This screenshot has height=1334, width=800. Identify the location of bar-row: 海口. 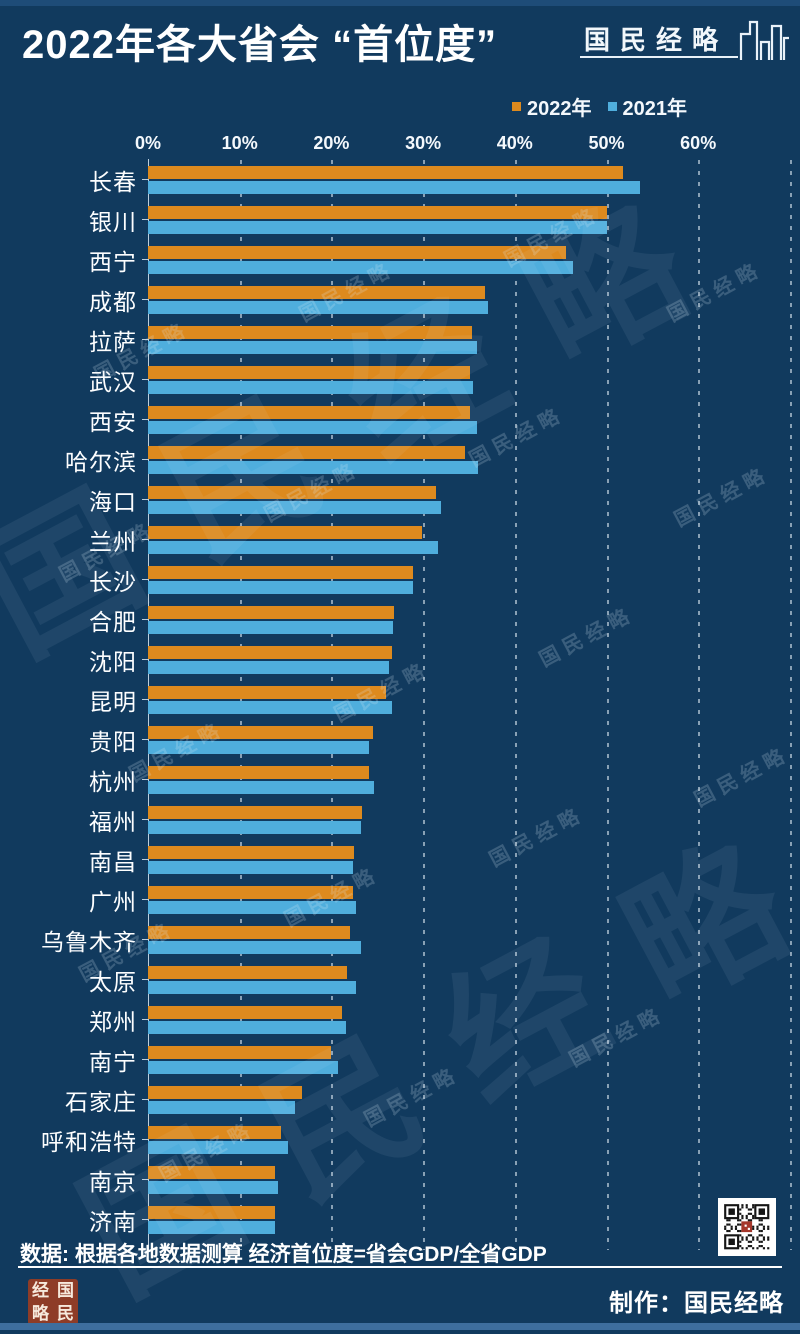
(400, 503).